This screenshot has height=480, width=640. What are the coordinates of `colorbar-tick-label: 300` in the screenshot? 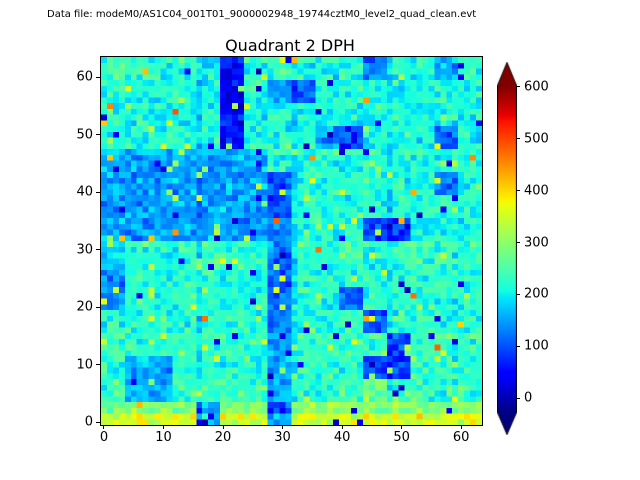 It's located at (536, 242).